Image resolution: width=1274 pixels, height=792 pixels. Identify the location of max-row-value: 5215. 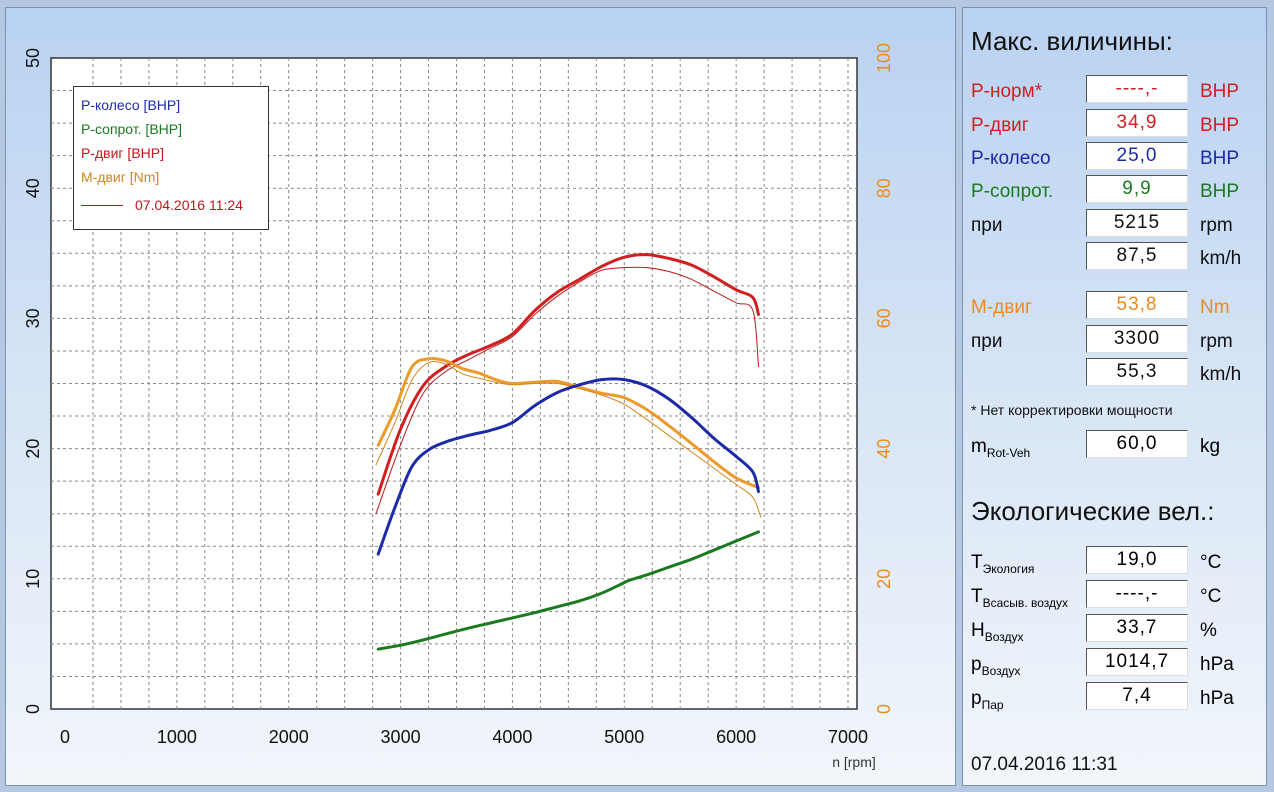
(1137, 223).